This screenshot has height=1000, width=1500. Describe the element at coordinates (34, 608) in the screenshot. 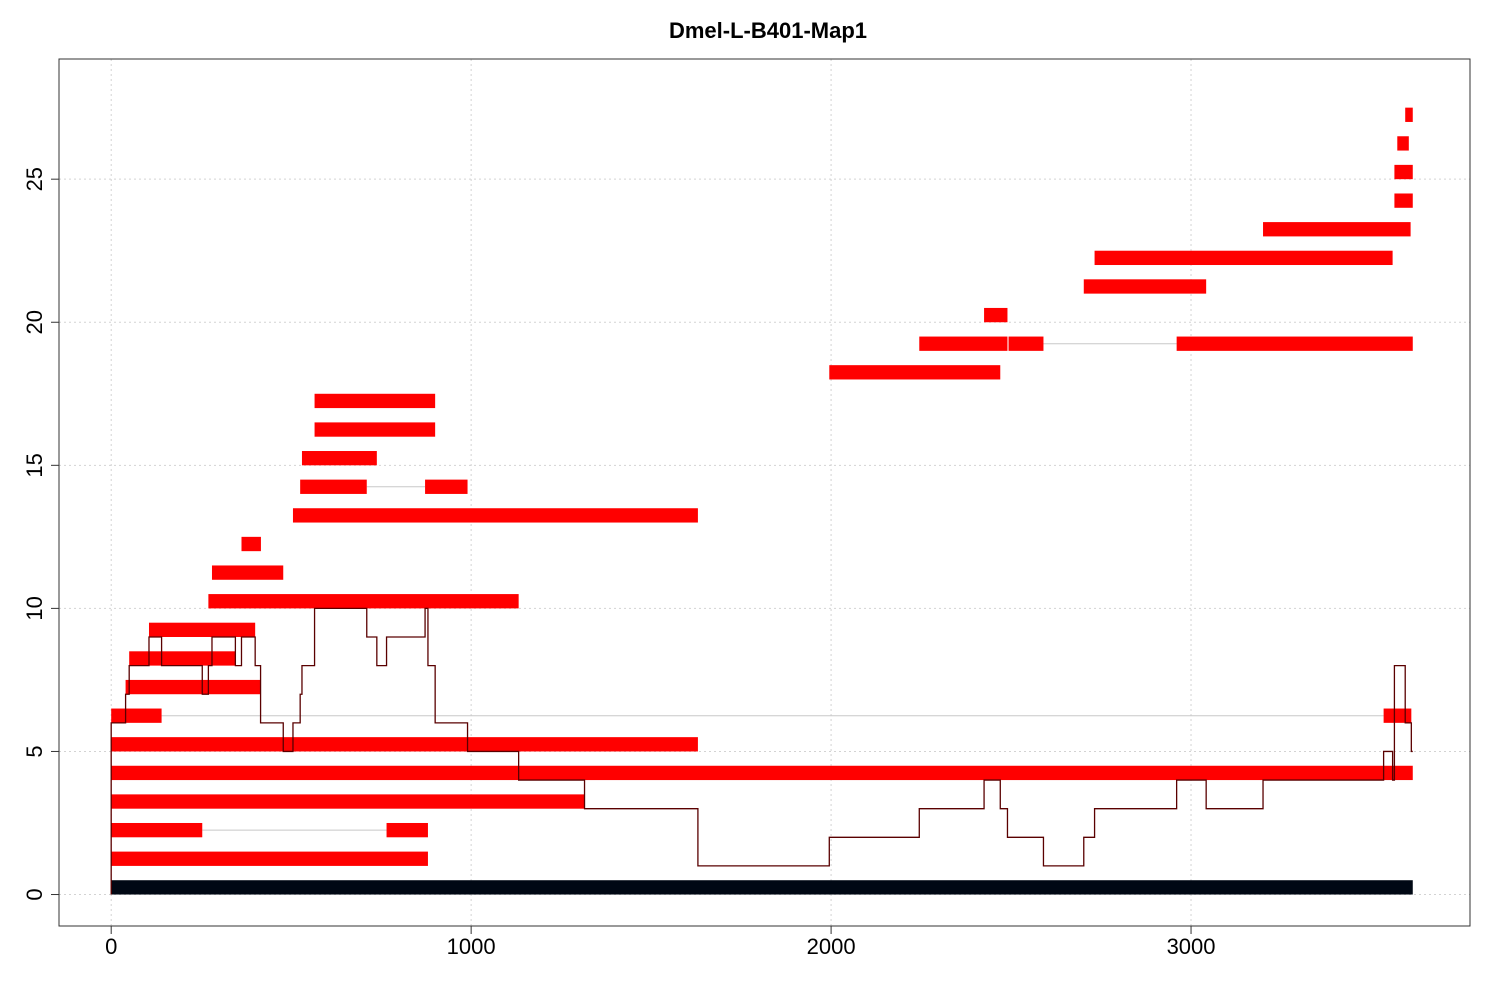

I see `y-tick-label-2: 10` at that location.